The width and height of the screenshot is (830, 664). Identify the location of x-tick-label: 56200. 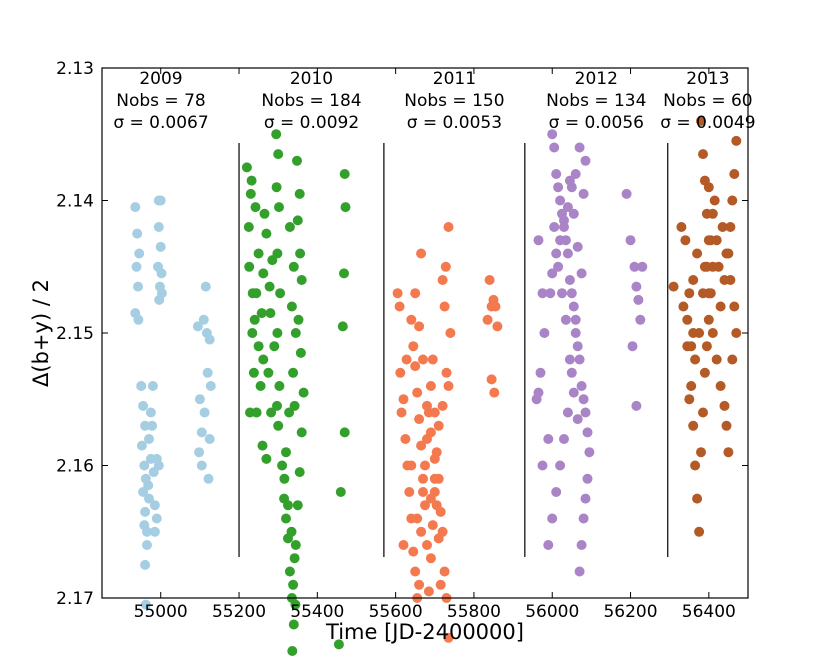
(630, 612).